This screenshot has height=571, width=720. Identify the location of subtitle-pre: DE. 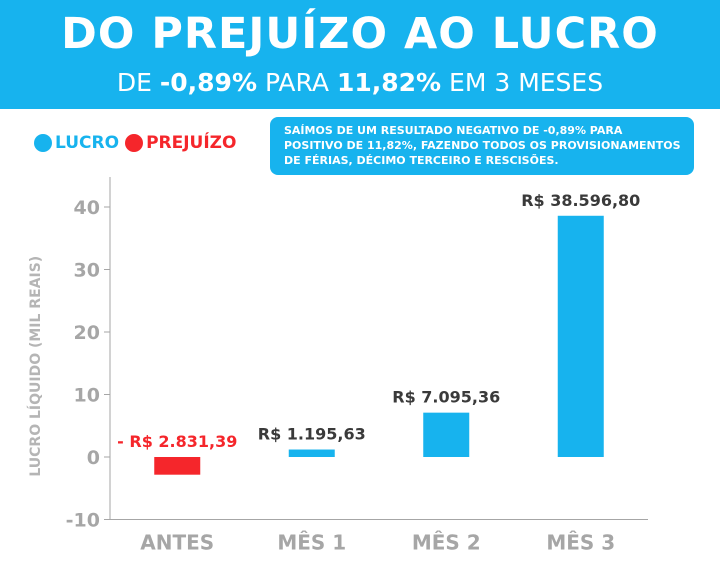
(138, 82).